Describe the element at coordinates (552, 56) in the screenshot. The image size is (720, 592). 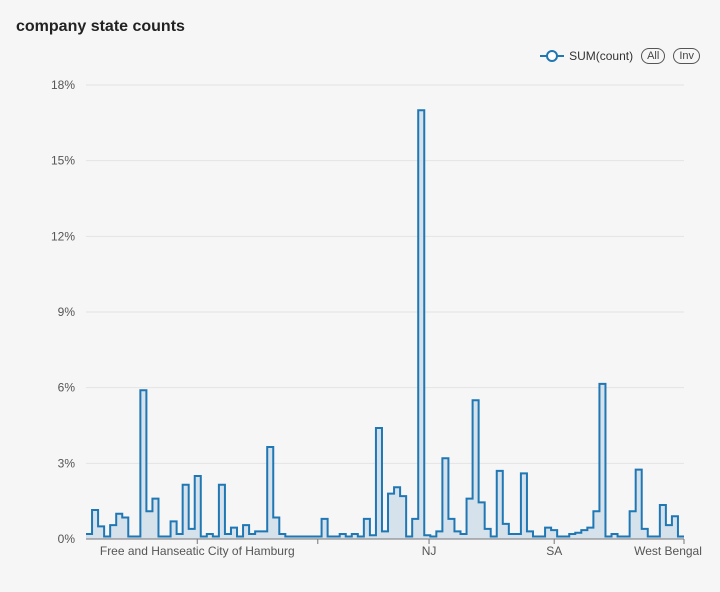
I see `circle-marker-icon` at that location.